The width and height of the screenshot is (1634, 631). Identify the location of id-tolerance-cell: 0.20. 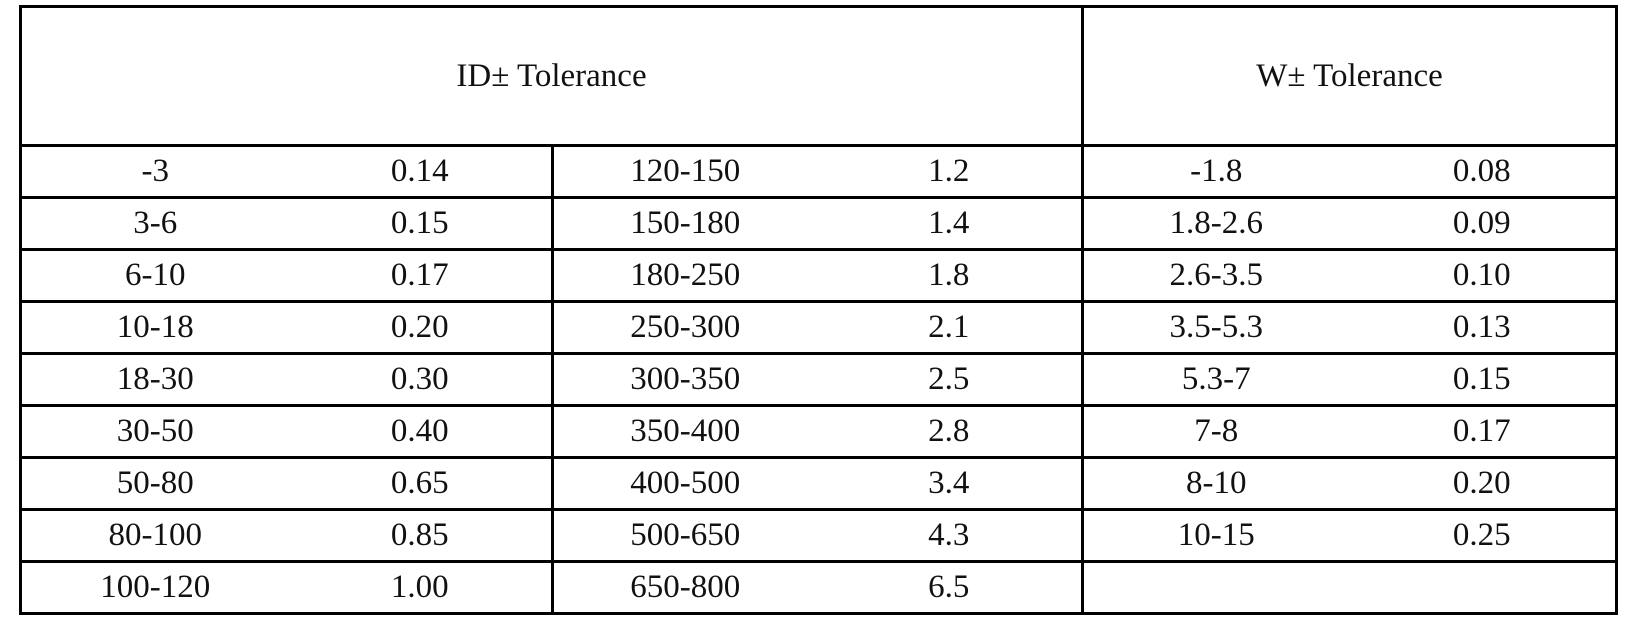
(420, 327).